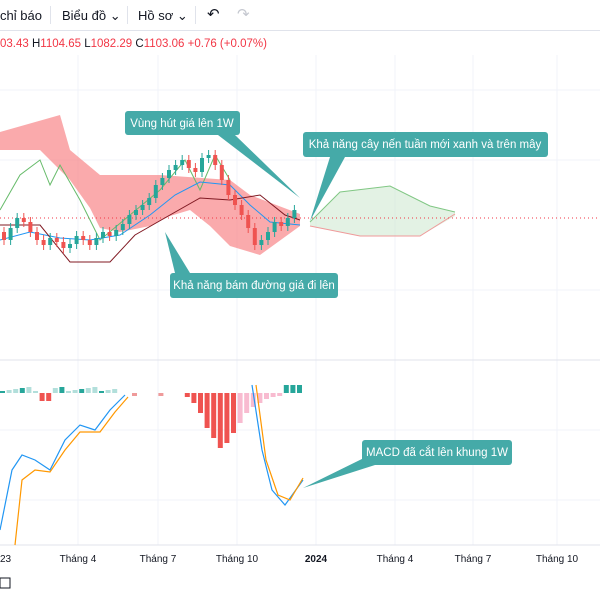 This screenshot has width=600, height=600. I want to click on x-axis-label: 2024, so click(316, 559).